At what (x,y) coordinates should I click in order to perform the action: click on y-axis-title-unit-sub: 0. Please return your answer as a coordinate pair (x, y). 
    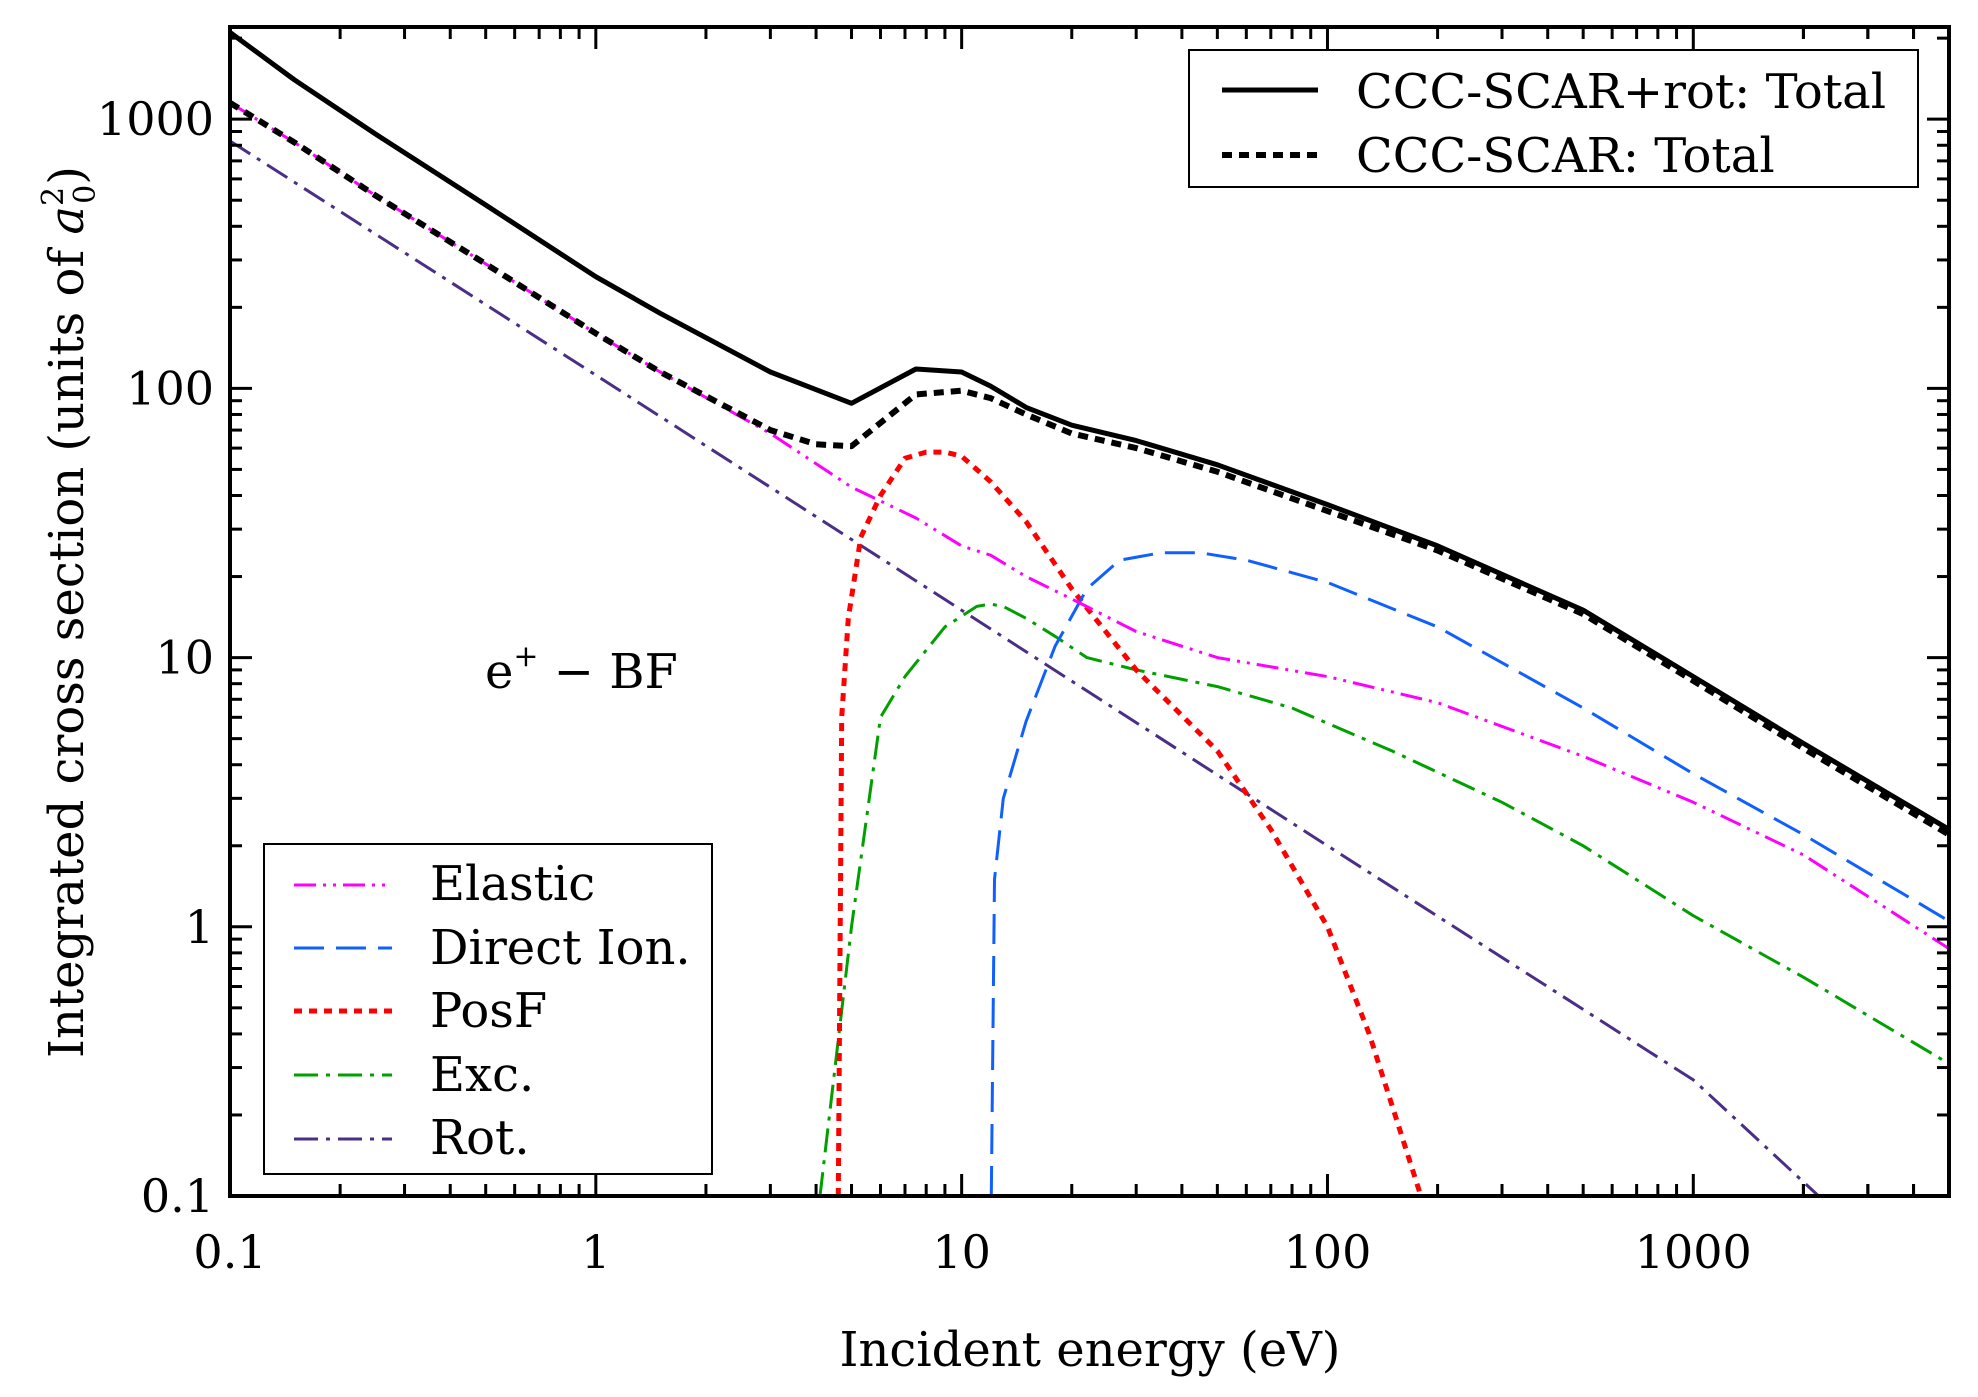
    Looking at the image, I should click on (85, 194).